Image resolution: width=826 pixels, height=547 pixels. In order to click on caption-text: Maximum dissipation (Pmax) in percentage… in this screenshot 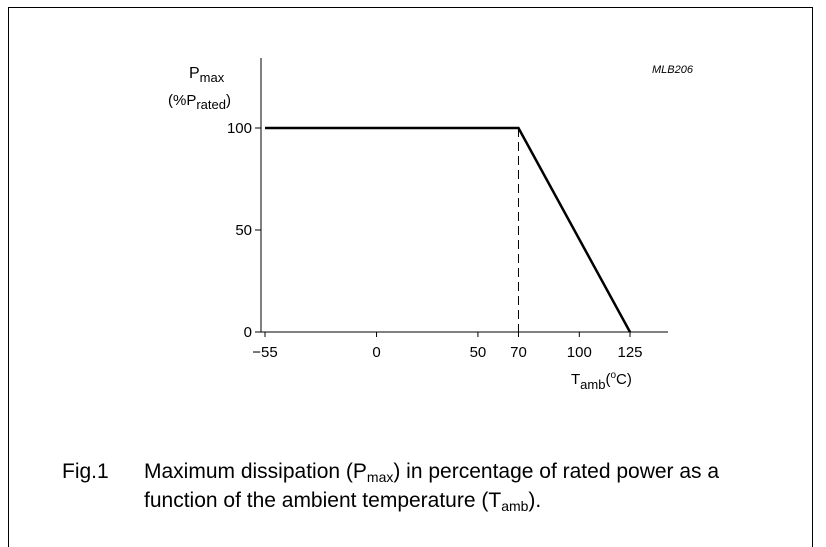, I will do `click(432, 487)`.